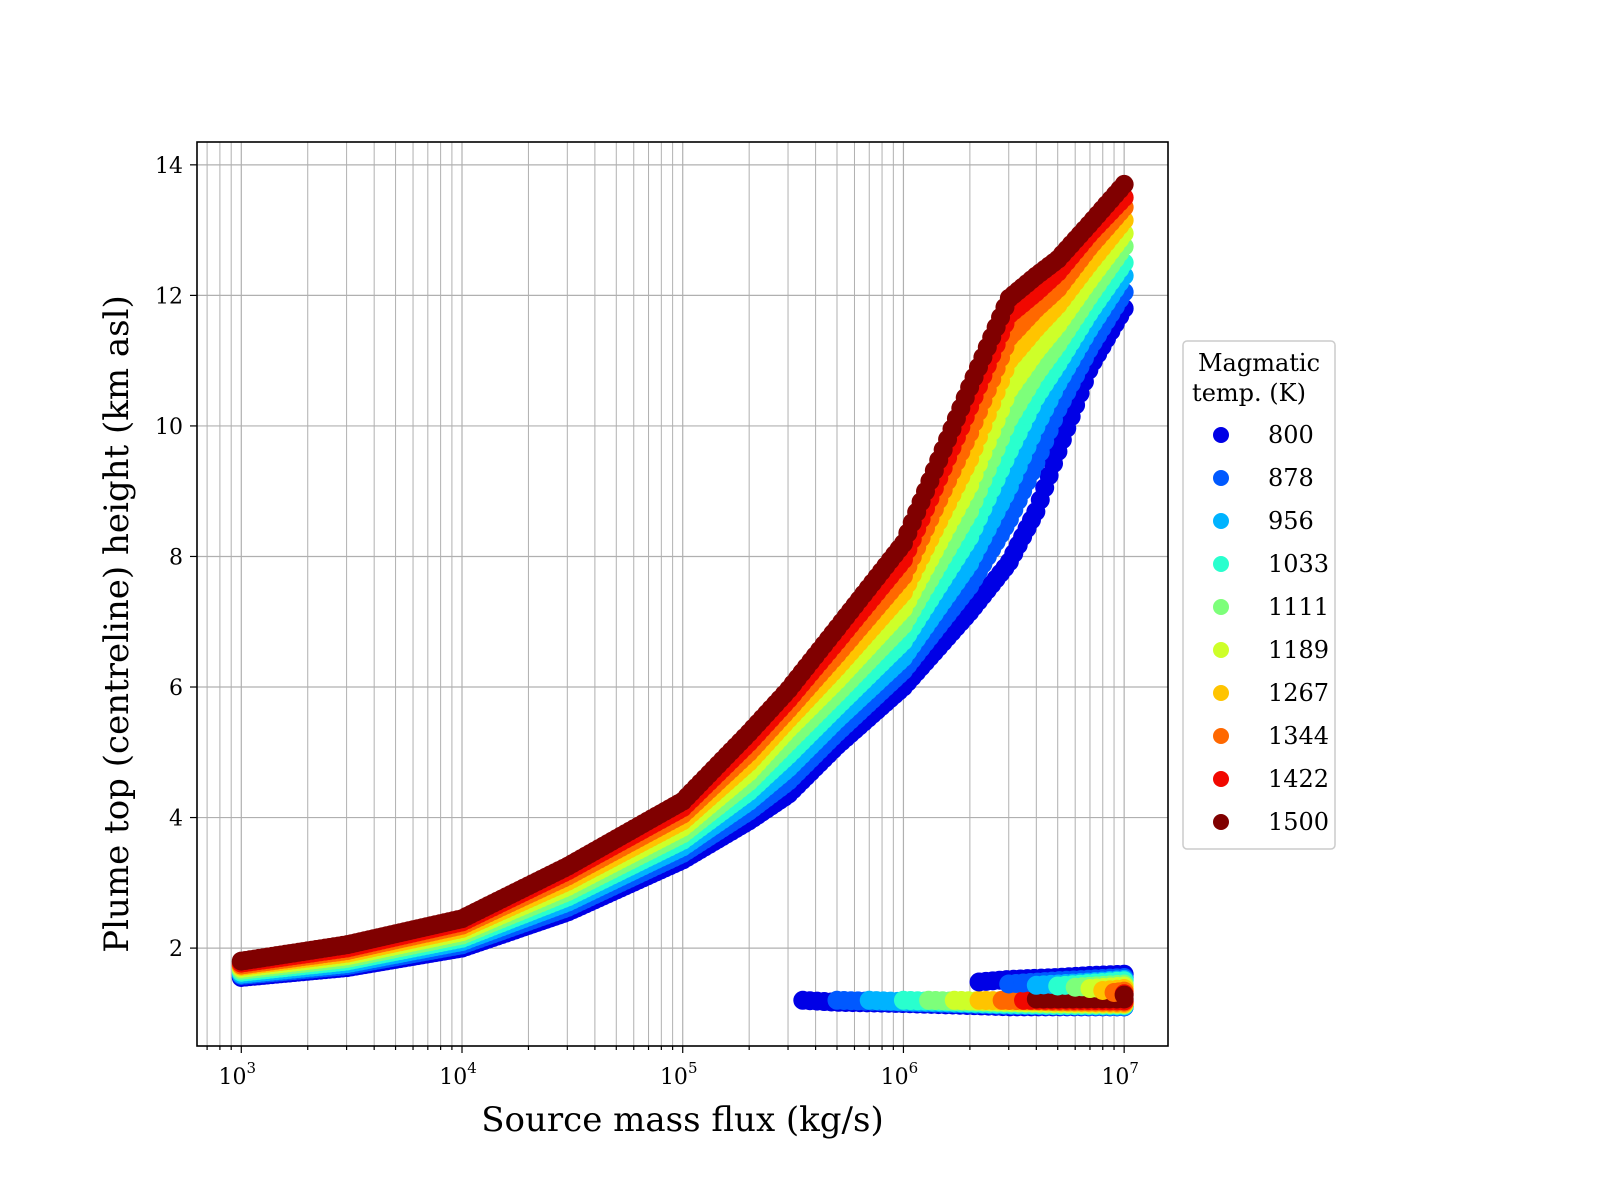 This screenshot has width=1600, height=1200. What do you see at coordinates (1291, 435) in the screenshot?
I see `legend-label-800: 800` at bounding box center [1291, 435].